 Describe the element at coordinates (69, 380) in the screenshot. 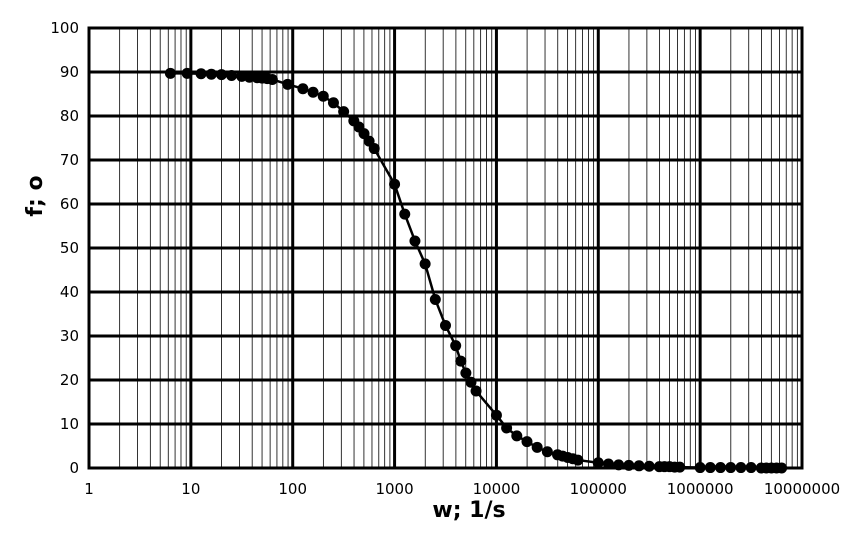

I see `y-tick-label: 20` at that location.